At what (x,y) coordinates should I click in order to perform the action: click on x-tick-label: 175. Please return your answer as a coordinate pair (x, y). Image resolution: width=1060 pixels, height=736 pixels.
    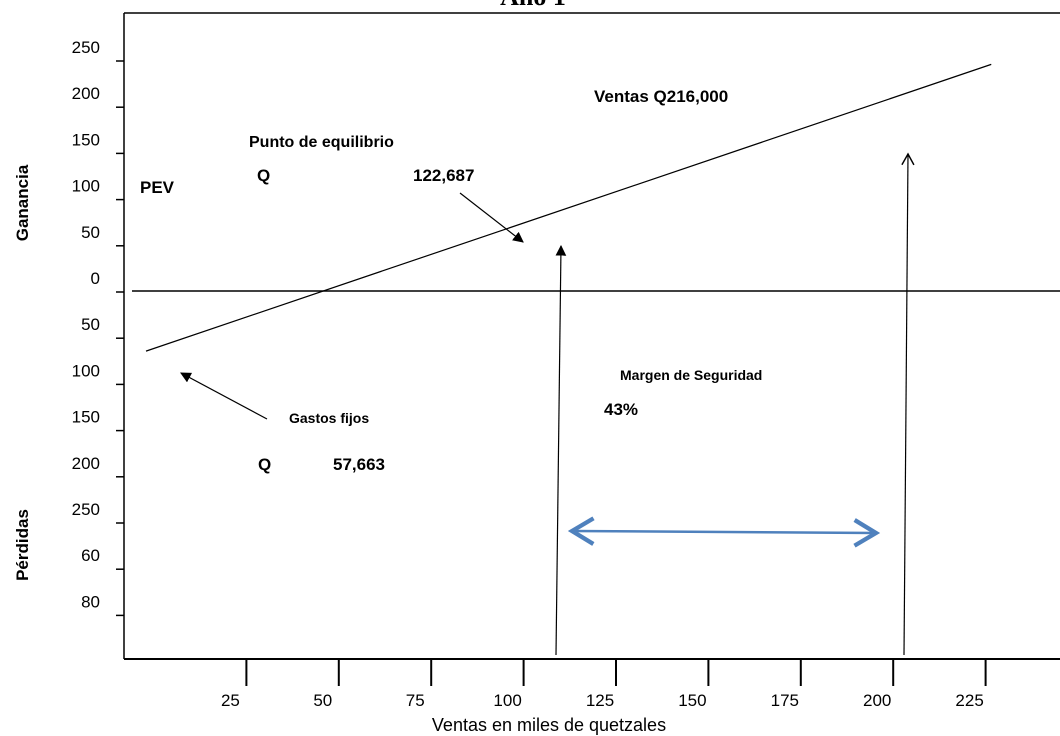
    Looking at the image, I should click on (785, 700).